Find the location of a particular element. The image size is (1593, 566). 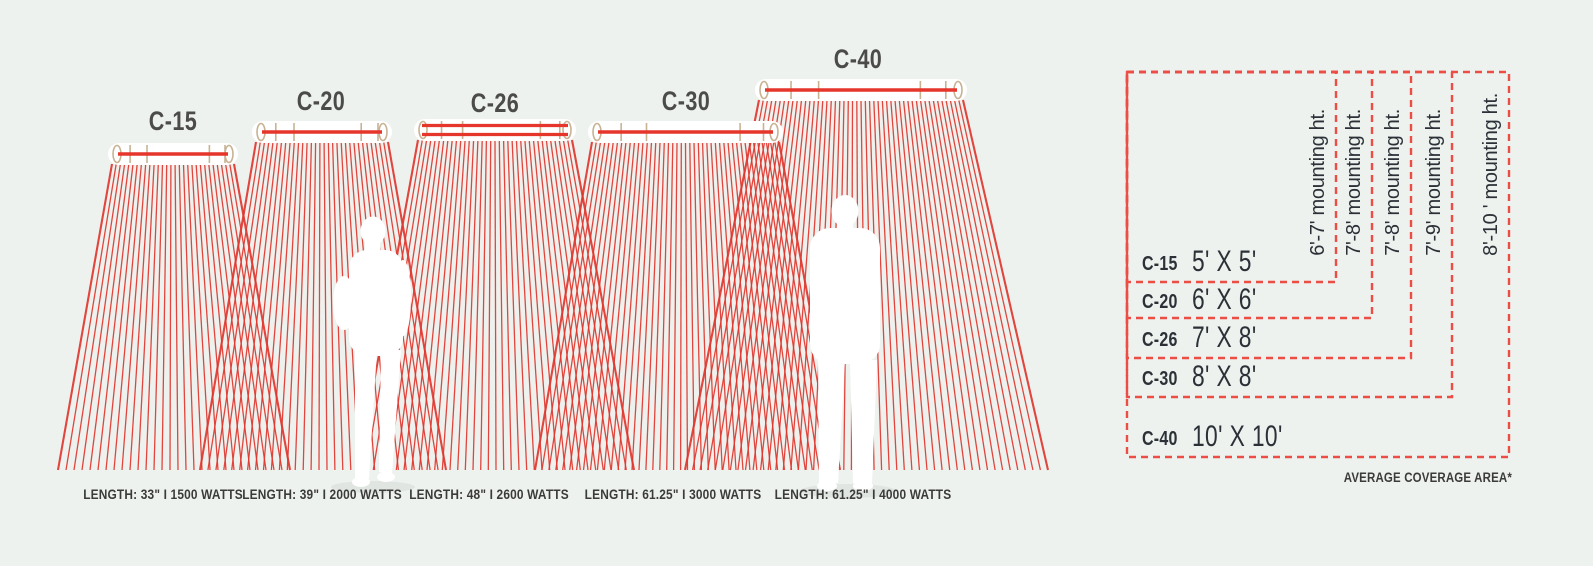

mounting-height-label-c-26: 7'-8' mounting ht. is located at coordinates (1393, 182).